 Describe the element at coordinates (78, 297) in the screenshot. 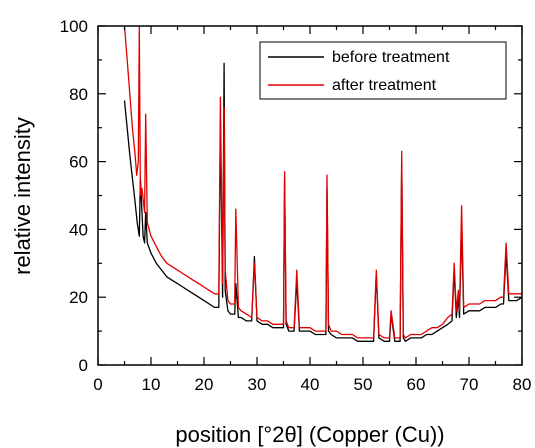

I see `y-tick-label: 20` at that location.